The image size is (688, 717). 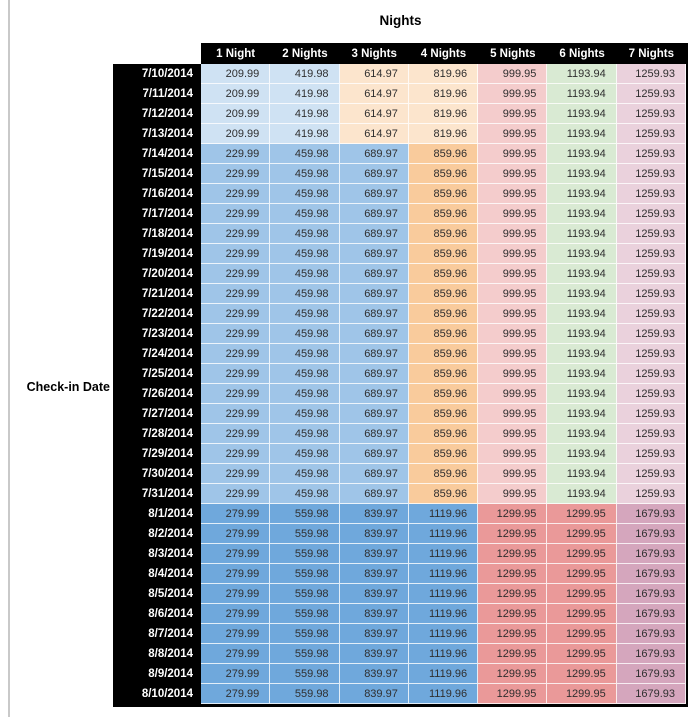 What do you see at coordinates (513, 53) in the screenshot?
I see `column-header: 5 Nights` at bounding box center [513, 53].